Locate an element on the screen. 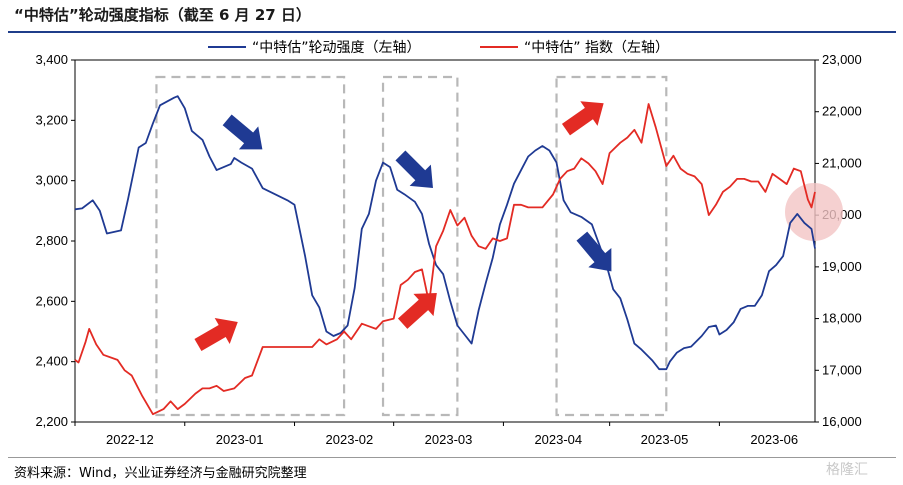 This screenshot has height=485, width=903. x-tick-label: 2023-01 is located at coordinates (240, 439).